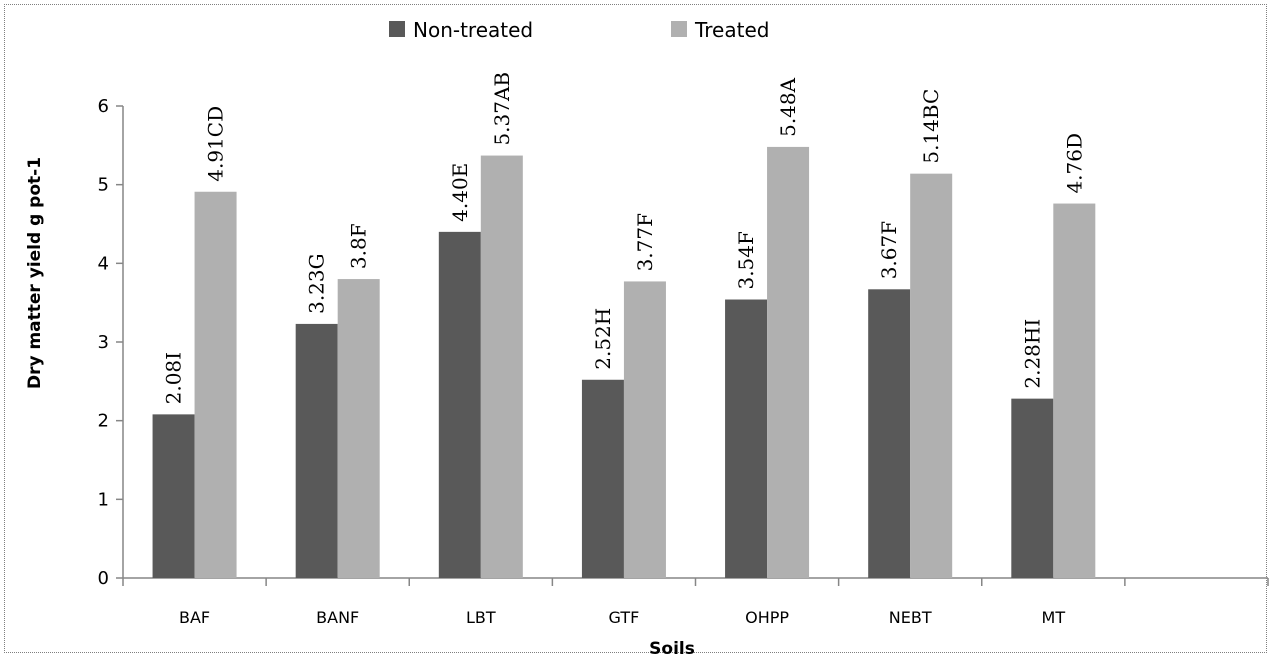  What do you see at coordinates (731, 30) in the screenshot?
I see `legend-label: Treated` at bounding box center [731, 30].